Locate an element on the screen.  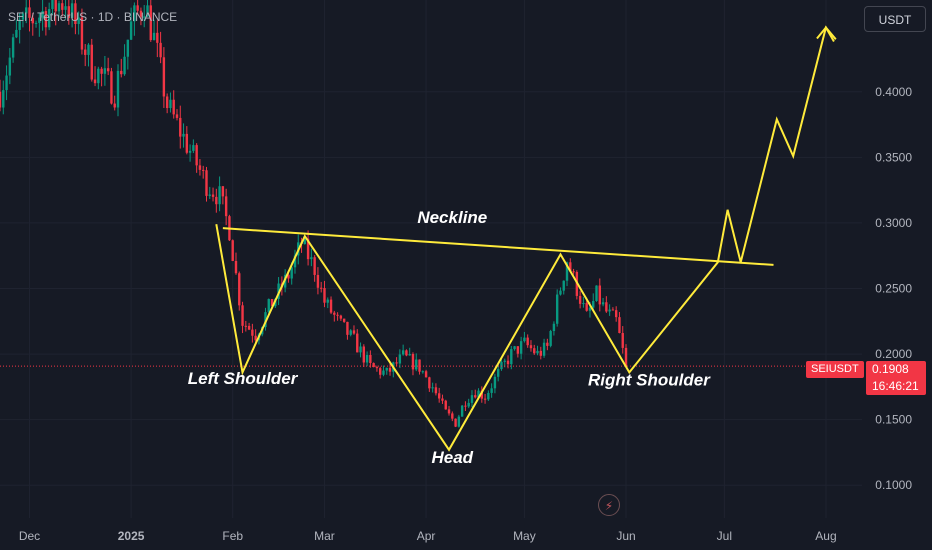
x-tick-label: 2025 is located at coordinates (131, 536).